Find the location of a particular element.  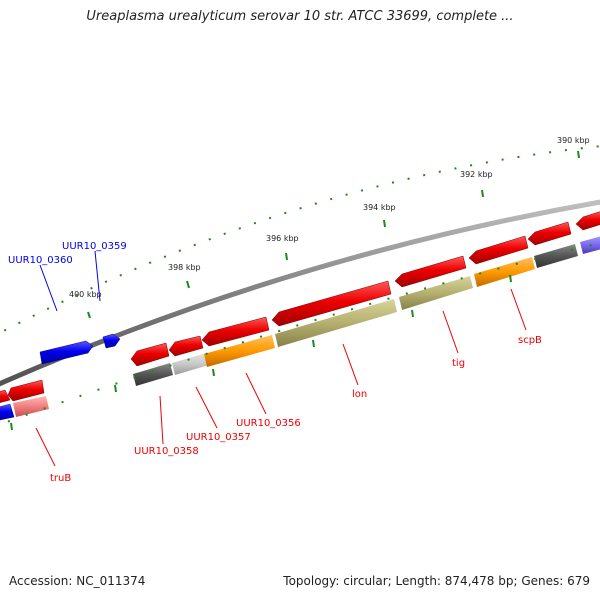

gene-label-UUR10_0359: UUR10_0359 is located at coordinates (94, 246).